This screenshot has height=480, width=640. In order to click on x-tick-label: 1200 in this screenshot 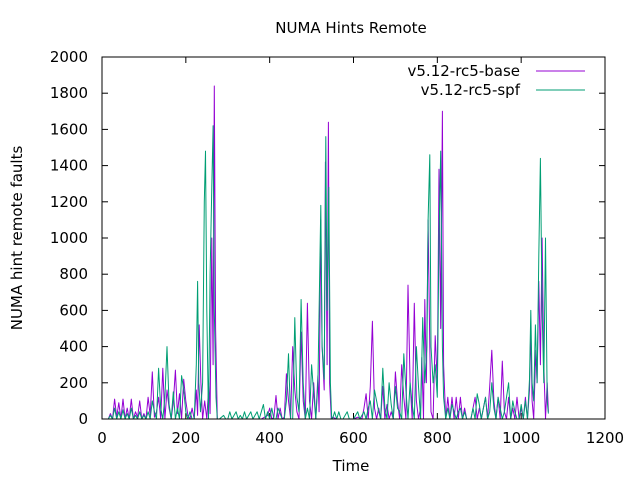, I will do `click(605, 438)`.